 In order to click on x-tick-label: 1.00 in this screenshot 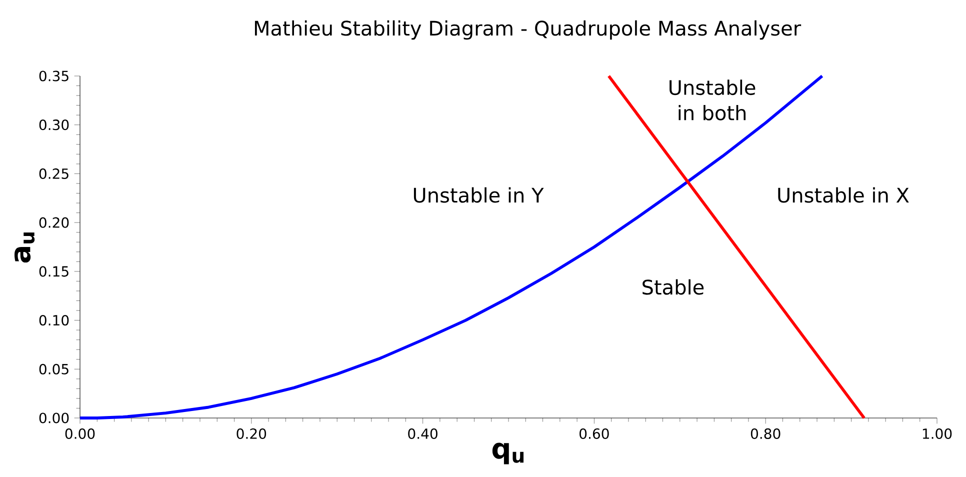, I will do `click(937, 433)`.